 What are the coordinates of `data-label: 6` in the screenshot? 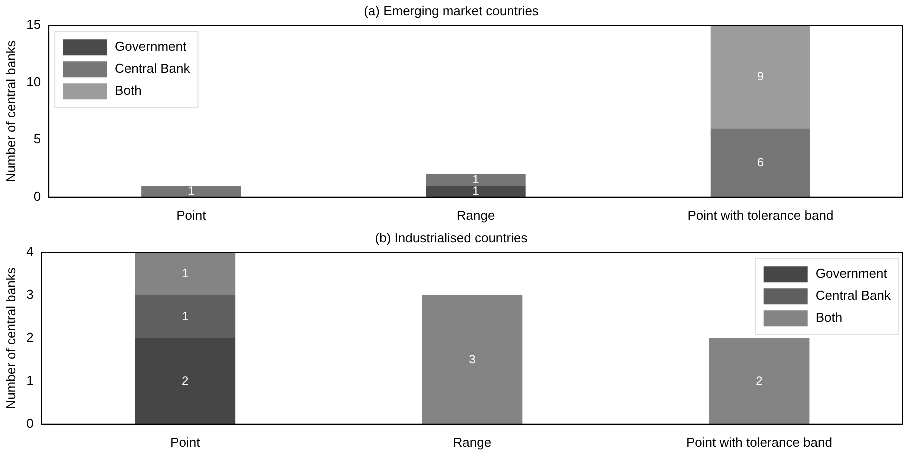 It's located at (760, 162).